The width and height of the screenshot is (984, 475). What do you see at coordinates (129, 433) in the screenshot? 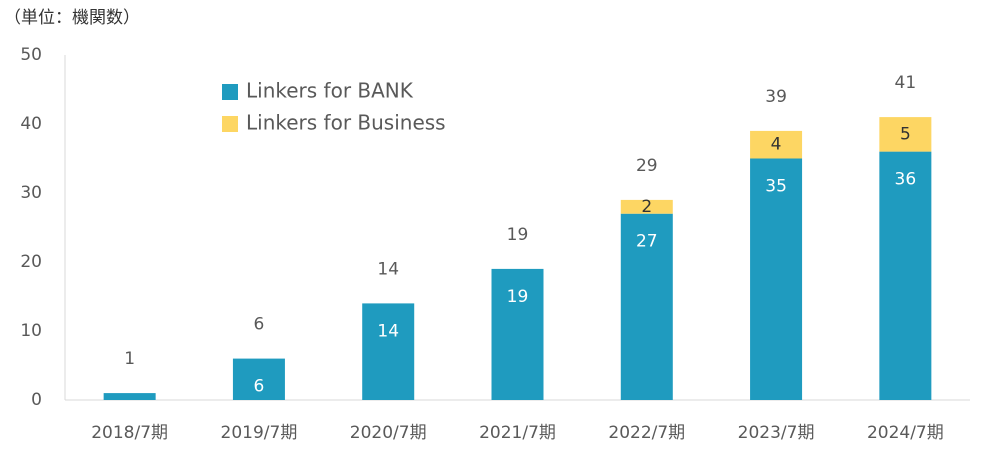
I see `x-tick-label: 2018/7期` at bounding box center [129, 433].